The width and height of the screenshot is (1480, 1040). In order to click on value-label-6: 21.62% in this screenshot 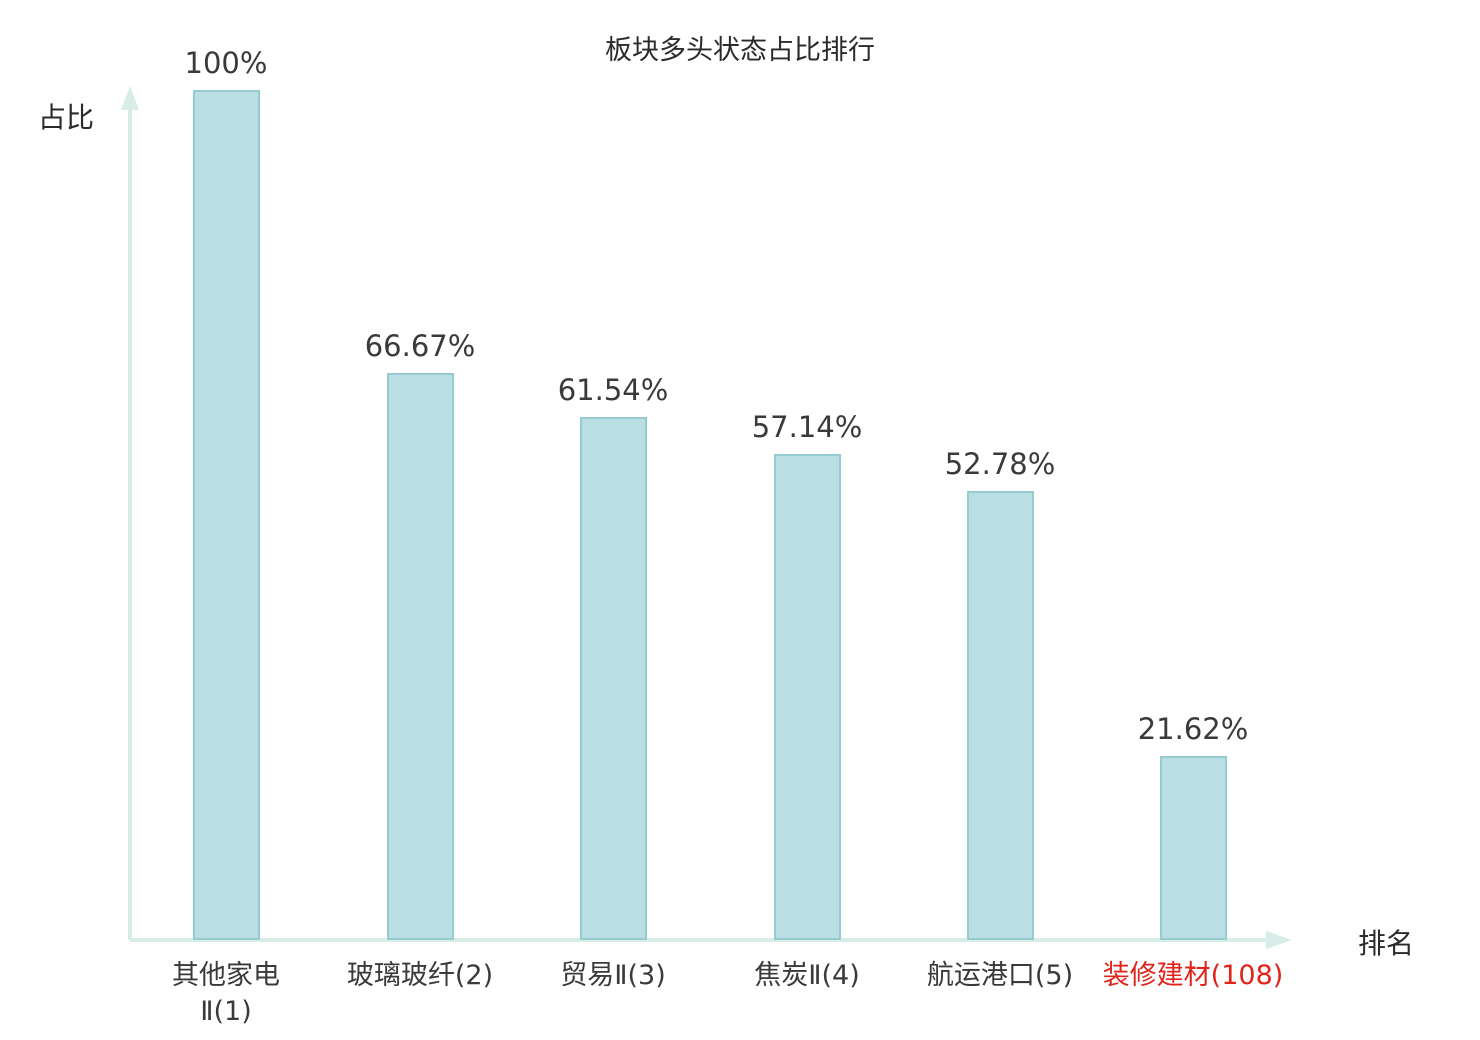, I will do `click(1193, 729)`.